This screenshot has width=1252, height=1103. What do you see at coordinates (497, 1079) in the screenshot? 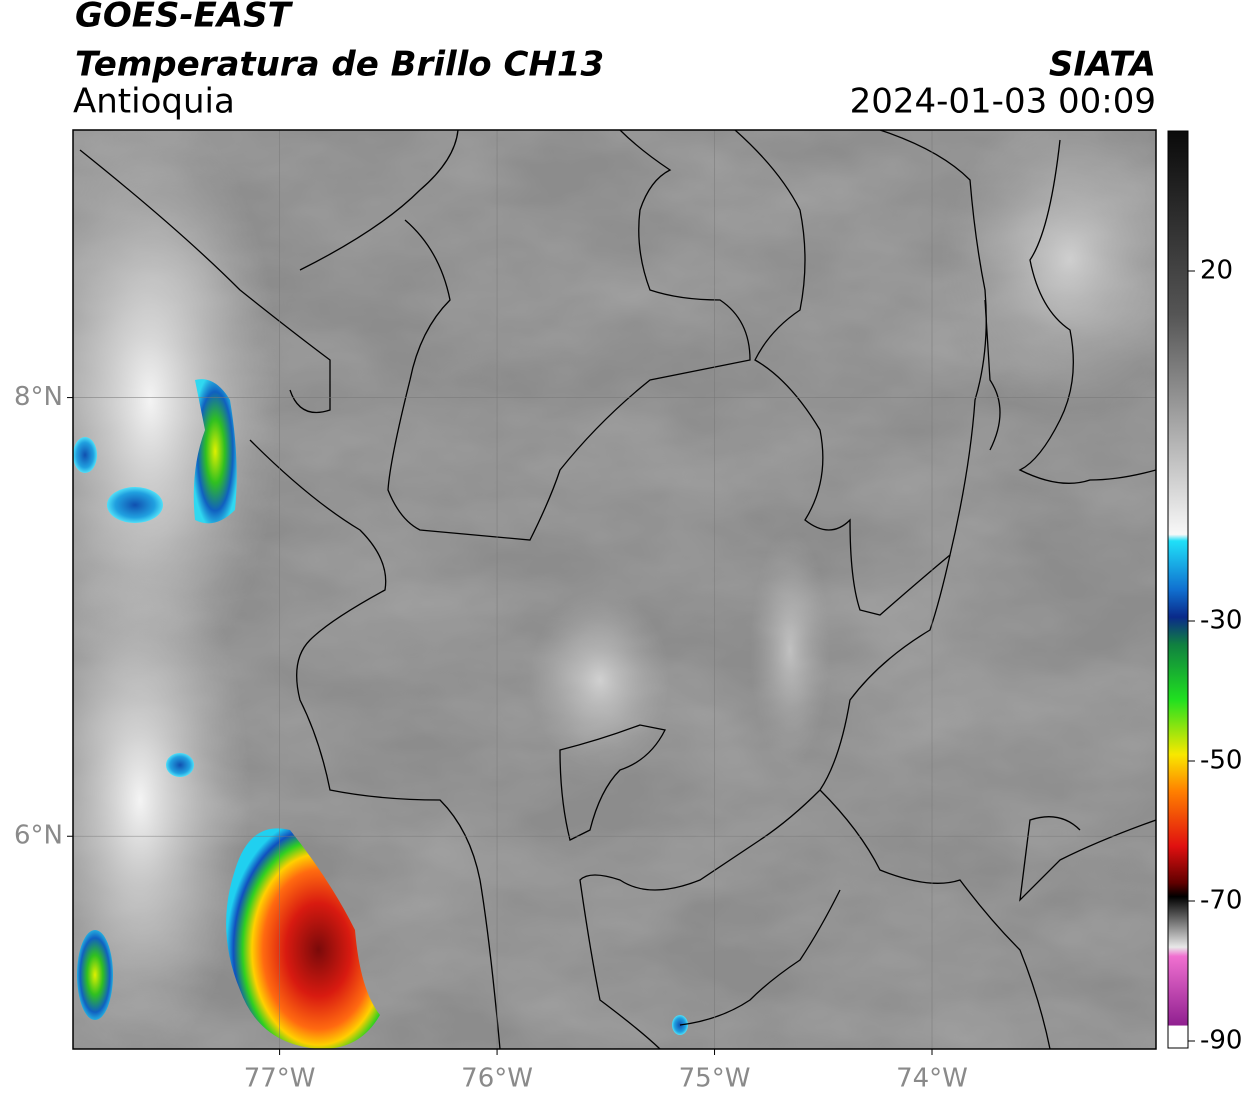
I see `x-tick-label: 76°W` at bounding box center [497, 1079].